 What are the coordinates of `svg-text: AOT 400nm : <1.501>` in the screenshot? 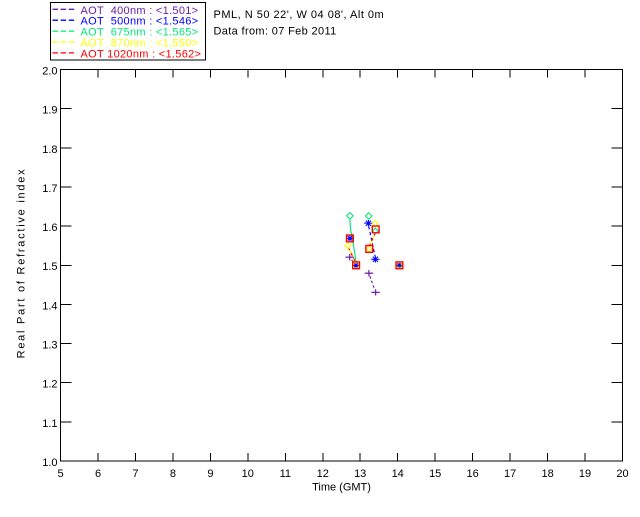 It's located at (140, 11).